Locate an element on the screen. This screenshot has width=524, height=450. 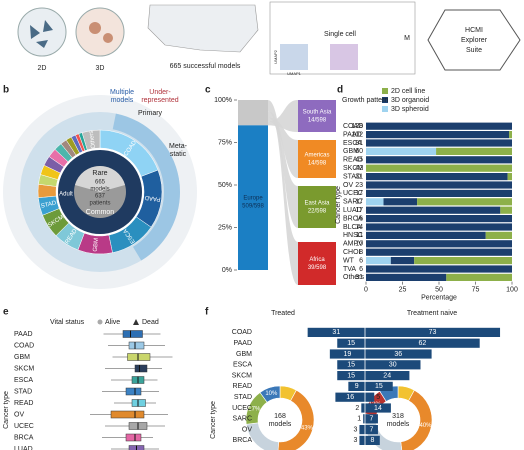
center-text: 637 is located at coordinates (100, 197).